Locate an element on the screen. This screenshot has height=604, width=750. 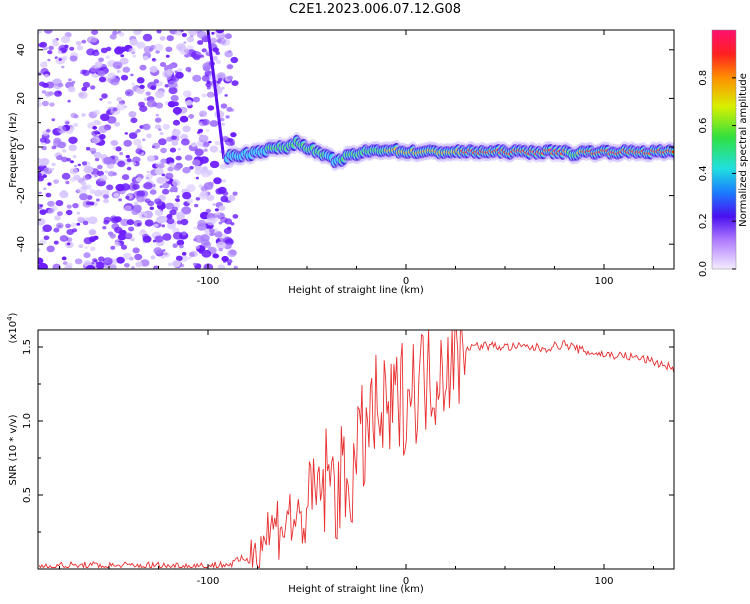
plot2-xtick-label: 0 is located at coordinates (406, 581).